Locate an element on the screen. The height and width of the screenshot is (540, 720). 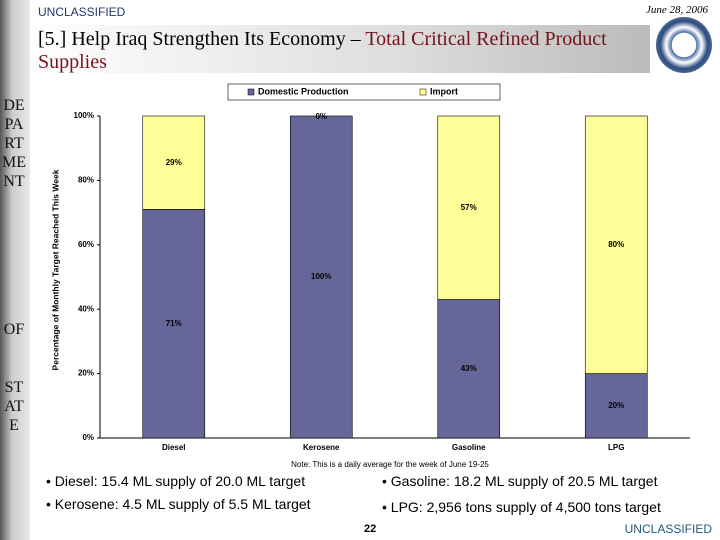
x-tick-label: LPG is located at coordinates (616, 447).